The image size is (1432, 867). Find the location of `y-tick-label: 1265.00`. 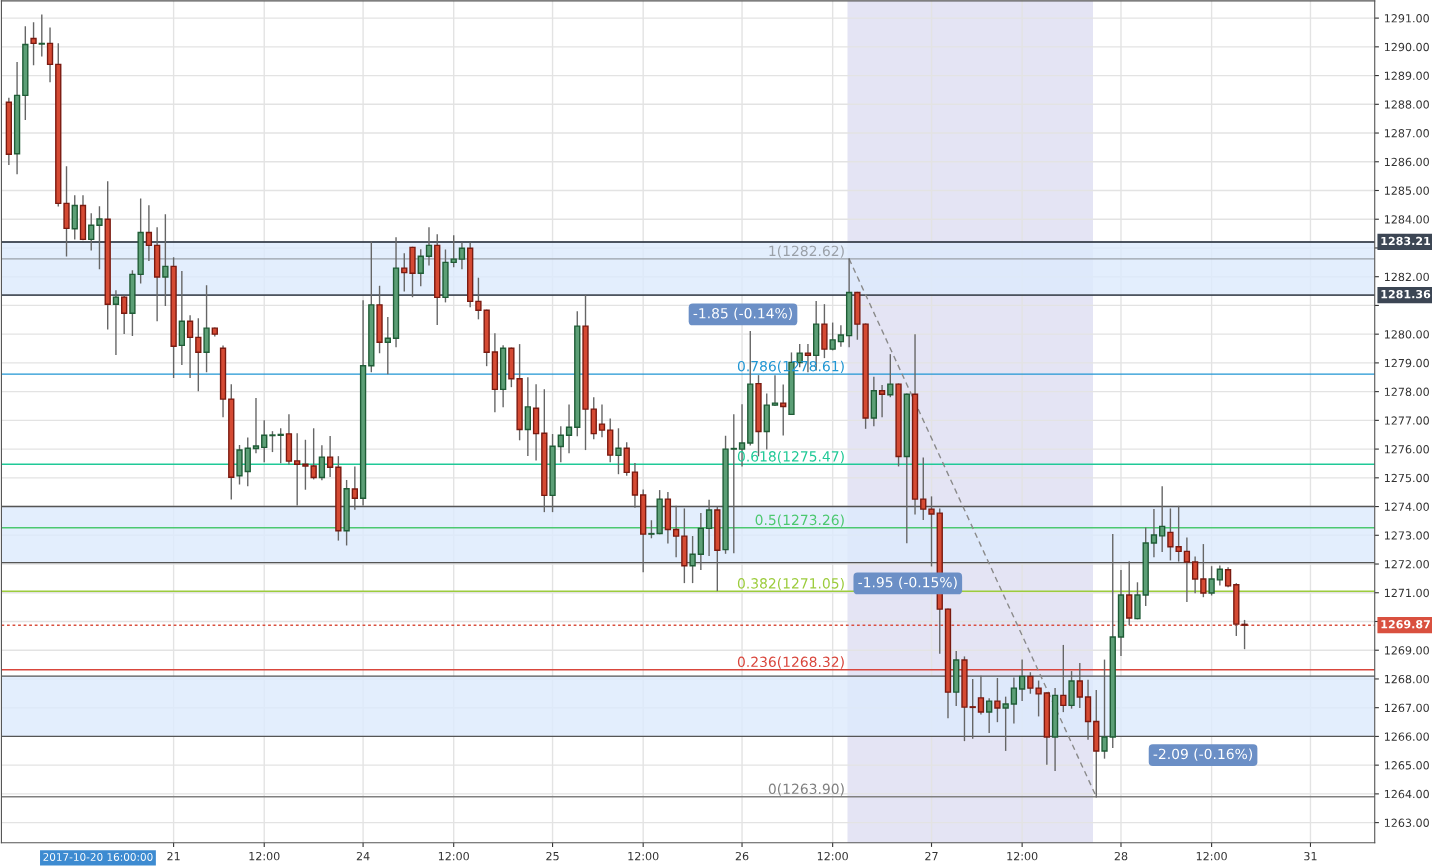

y-tick-label: 1265.00 is located at coordinates (1406, 765).